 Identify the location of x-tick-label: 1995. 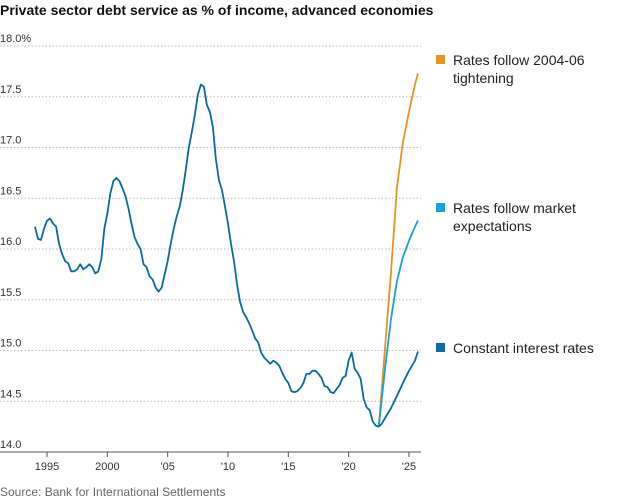
(47, 467).